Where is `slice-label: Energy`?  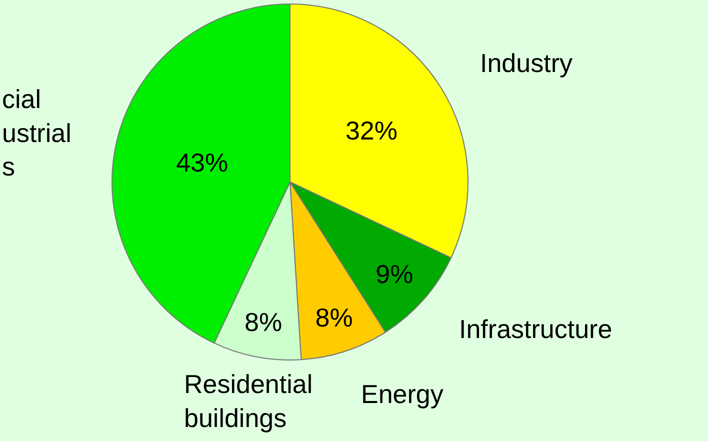 slice-label: Energy is located at coordinates (402, 394).